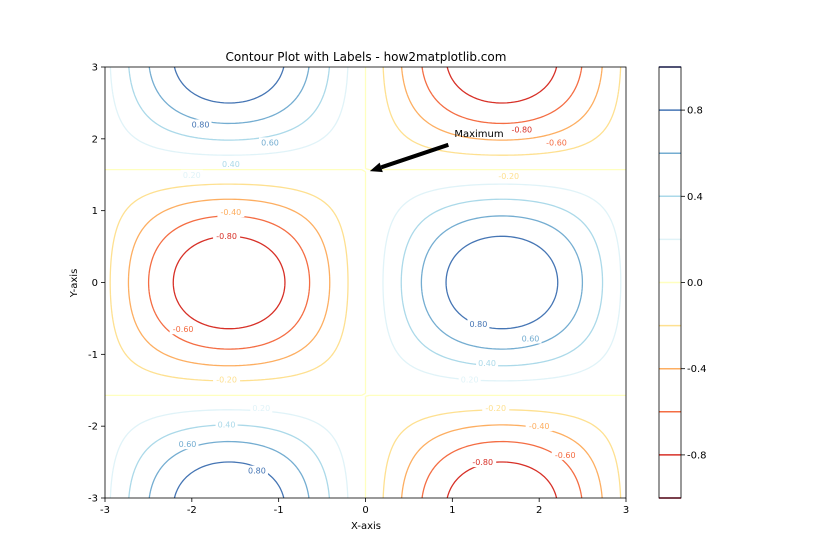 Image resolution: width=840 pixels, height=560 pixels. Describe the element at coordinates (105, 510) in the screenshot. I see `x-tick-label: -3` at that location.